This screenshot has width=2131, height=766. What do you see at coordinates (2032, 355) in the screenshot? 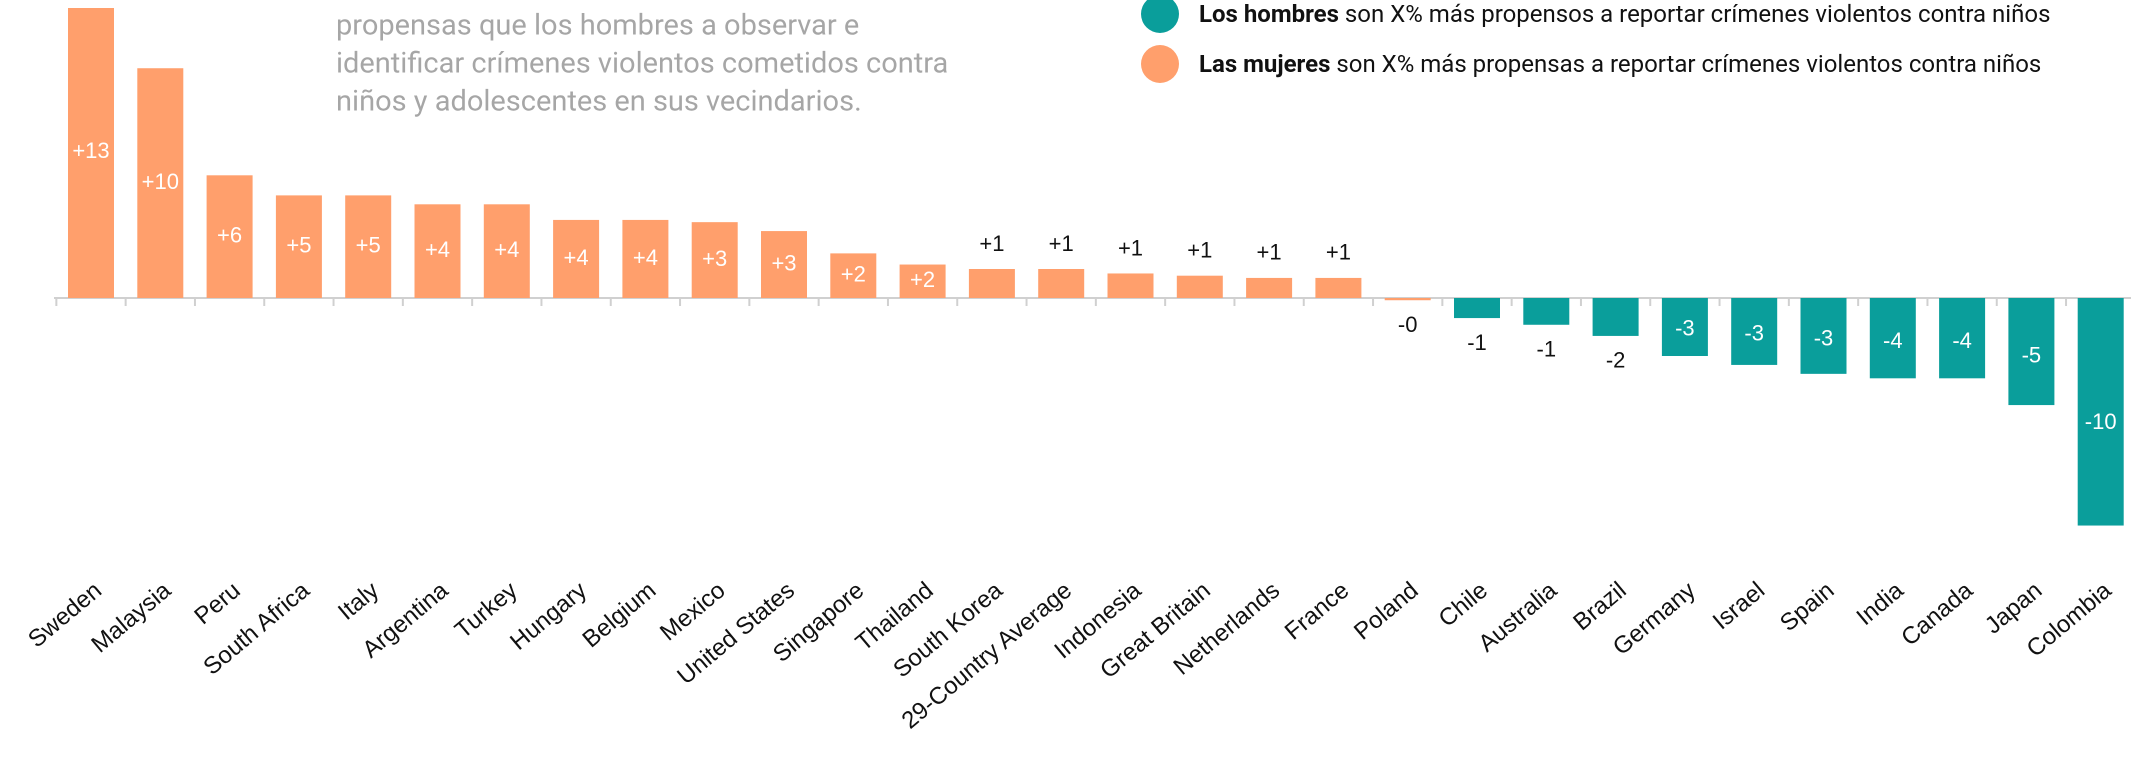
I see `value-label: -5` at bounding box center [2032, 355].